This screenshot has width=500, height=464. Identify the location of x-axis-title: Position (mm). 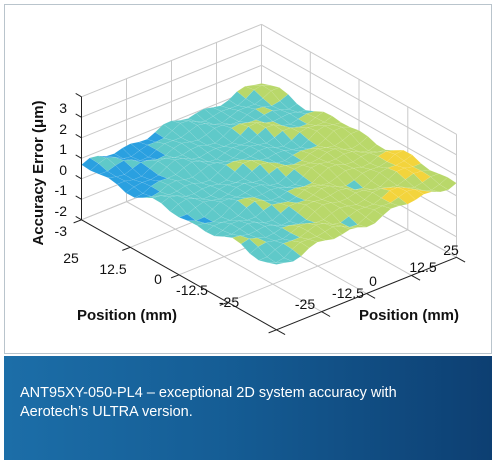
(127, 315).